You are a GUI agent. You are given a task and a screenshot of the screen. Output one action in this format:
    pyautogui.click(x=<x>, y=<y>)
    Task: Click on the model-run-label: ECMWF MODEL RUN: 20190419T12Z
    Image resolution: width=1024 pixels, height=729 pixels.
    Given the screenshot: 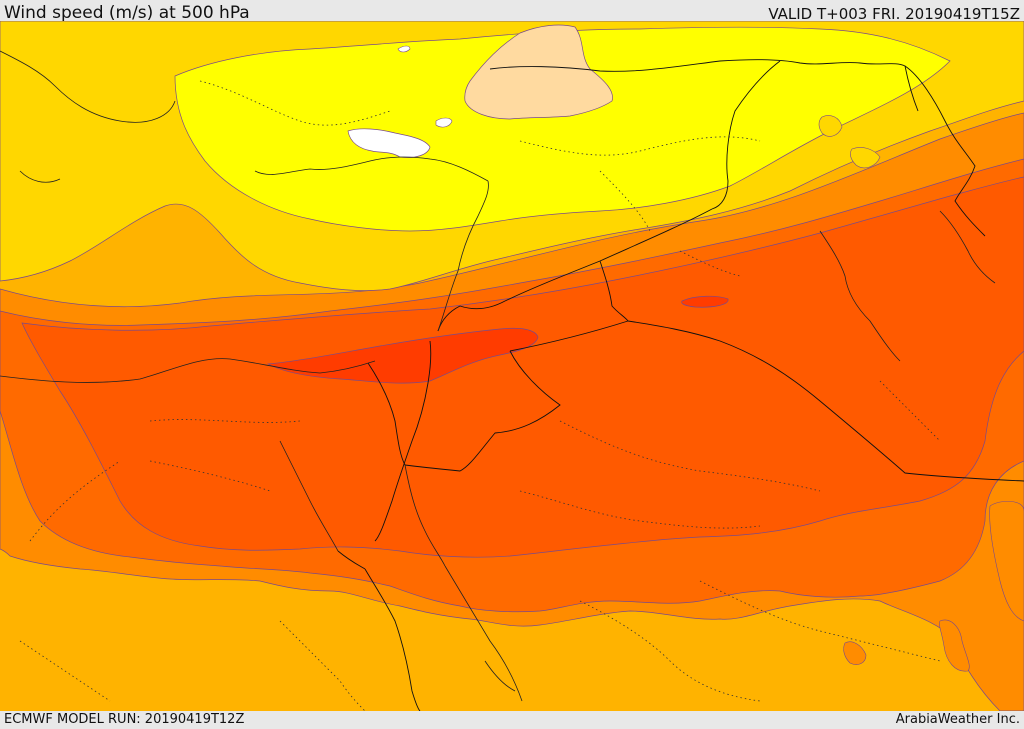 What is the action you would take?
    pyautogui.click(x=124, y=719)
    